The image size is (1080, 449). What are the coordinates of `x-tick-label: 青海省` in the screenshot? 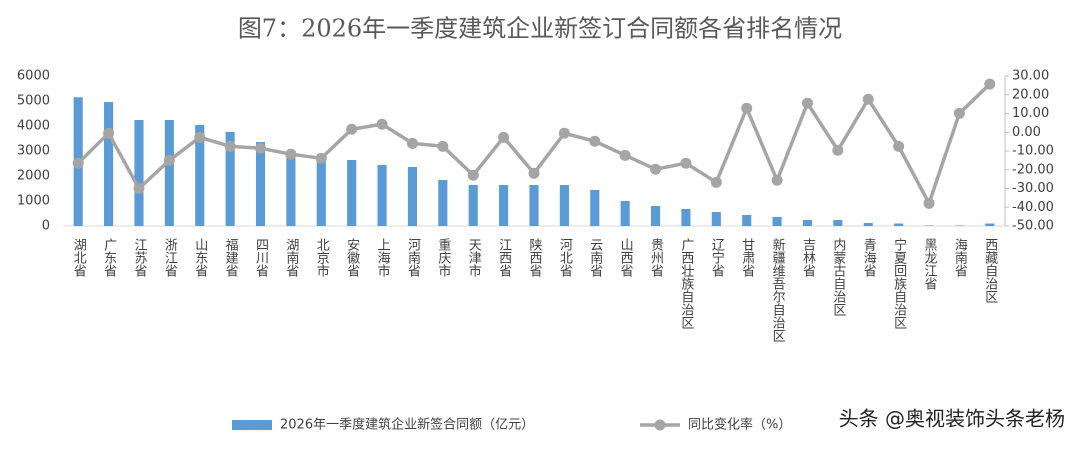 It's located at (869, 257).